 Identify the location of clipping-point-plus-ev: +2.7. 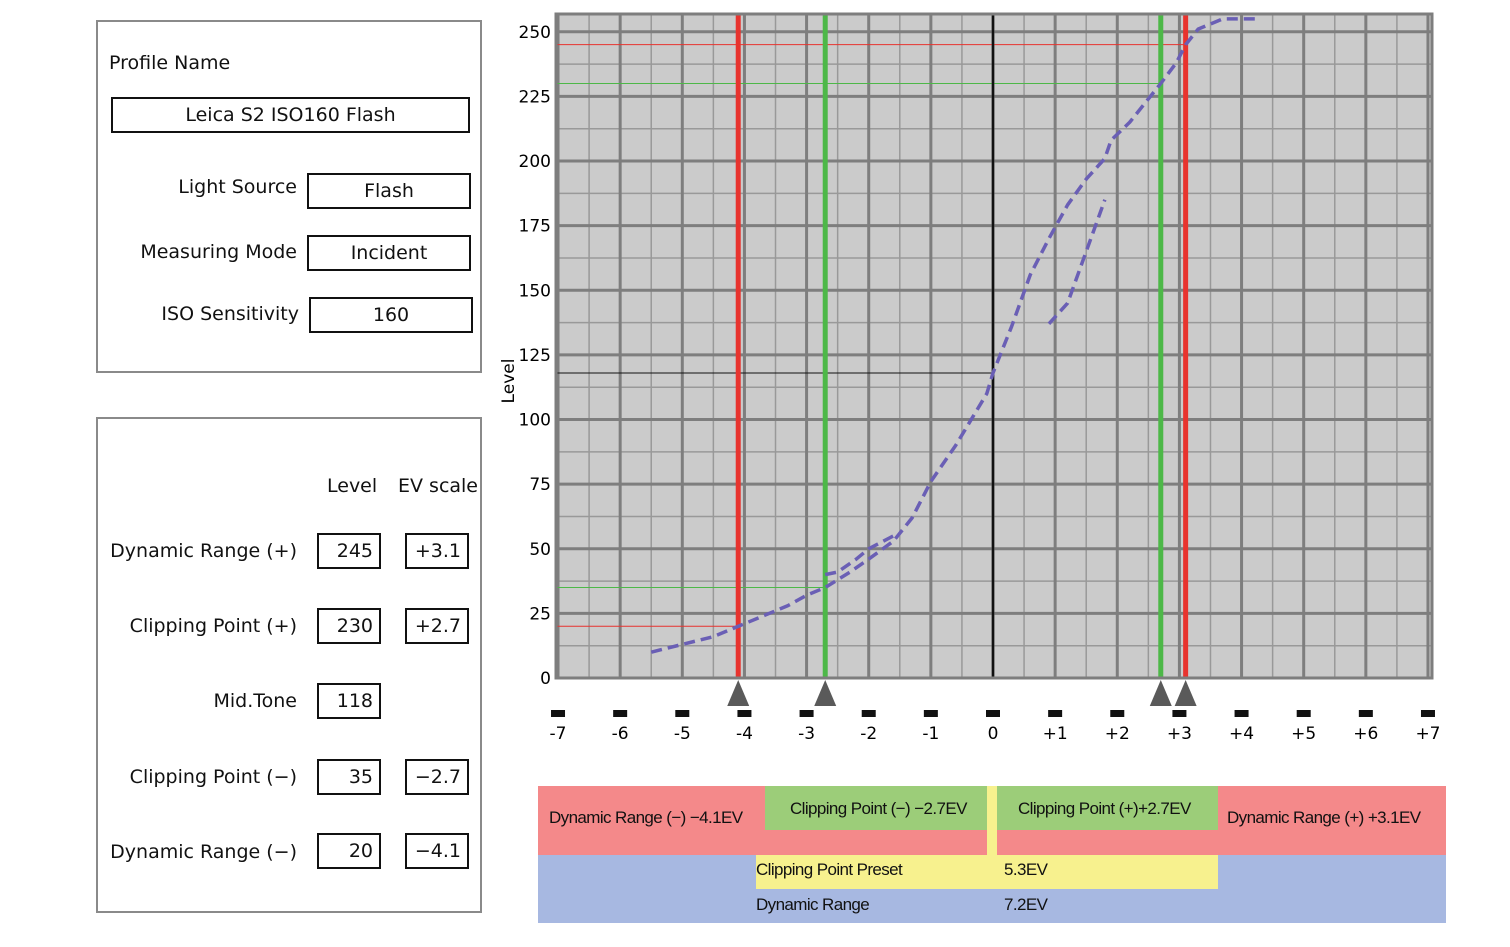
(437, 626).